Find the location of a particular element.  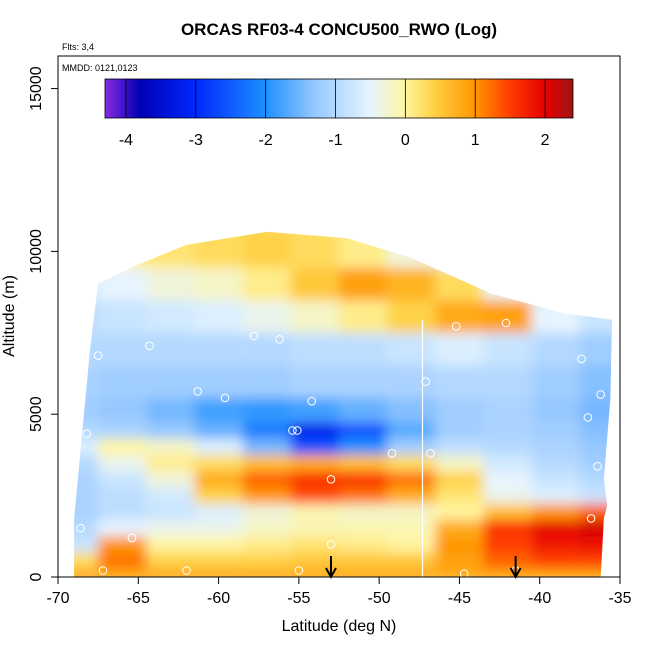

x-tick-label: -65 is located at coordinates (138, 598).